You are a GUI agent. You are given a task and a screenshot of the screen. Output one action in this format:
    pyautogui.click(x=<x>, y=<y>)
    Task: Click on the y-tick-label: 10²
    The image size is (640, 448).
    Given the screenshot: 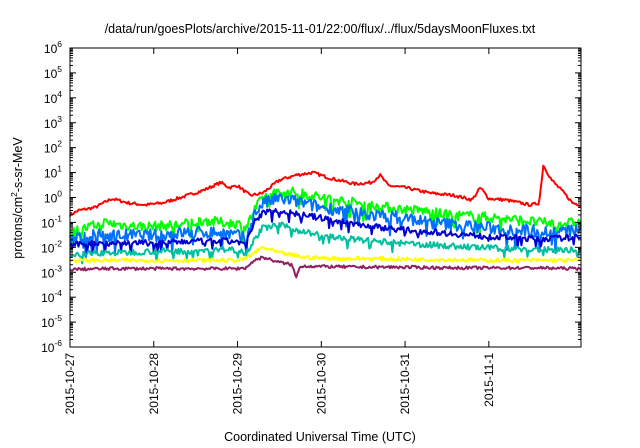 What is the action you would take?
    pyautogui.click(x=53, y=147)
    